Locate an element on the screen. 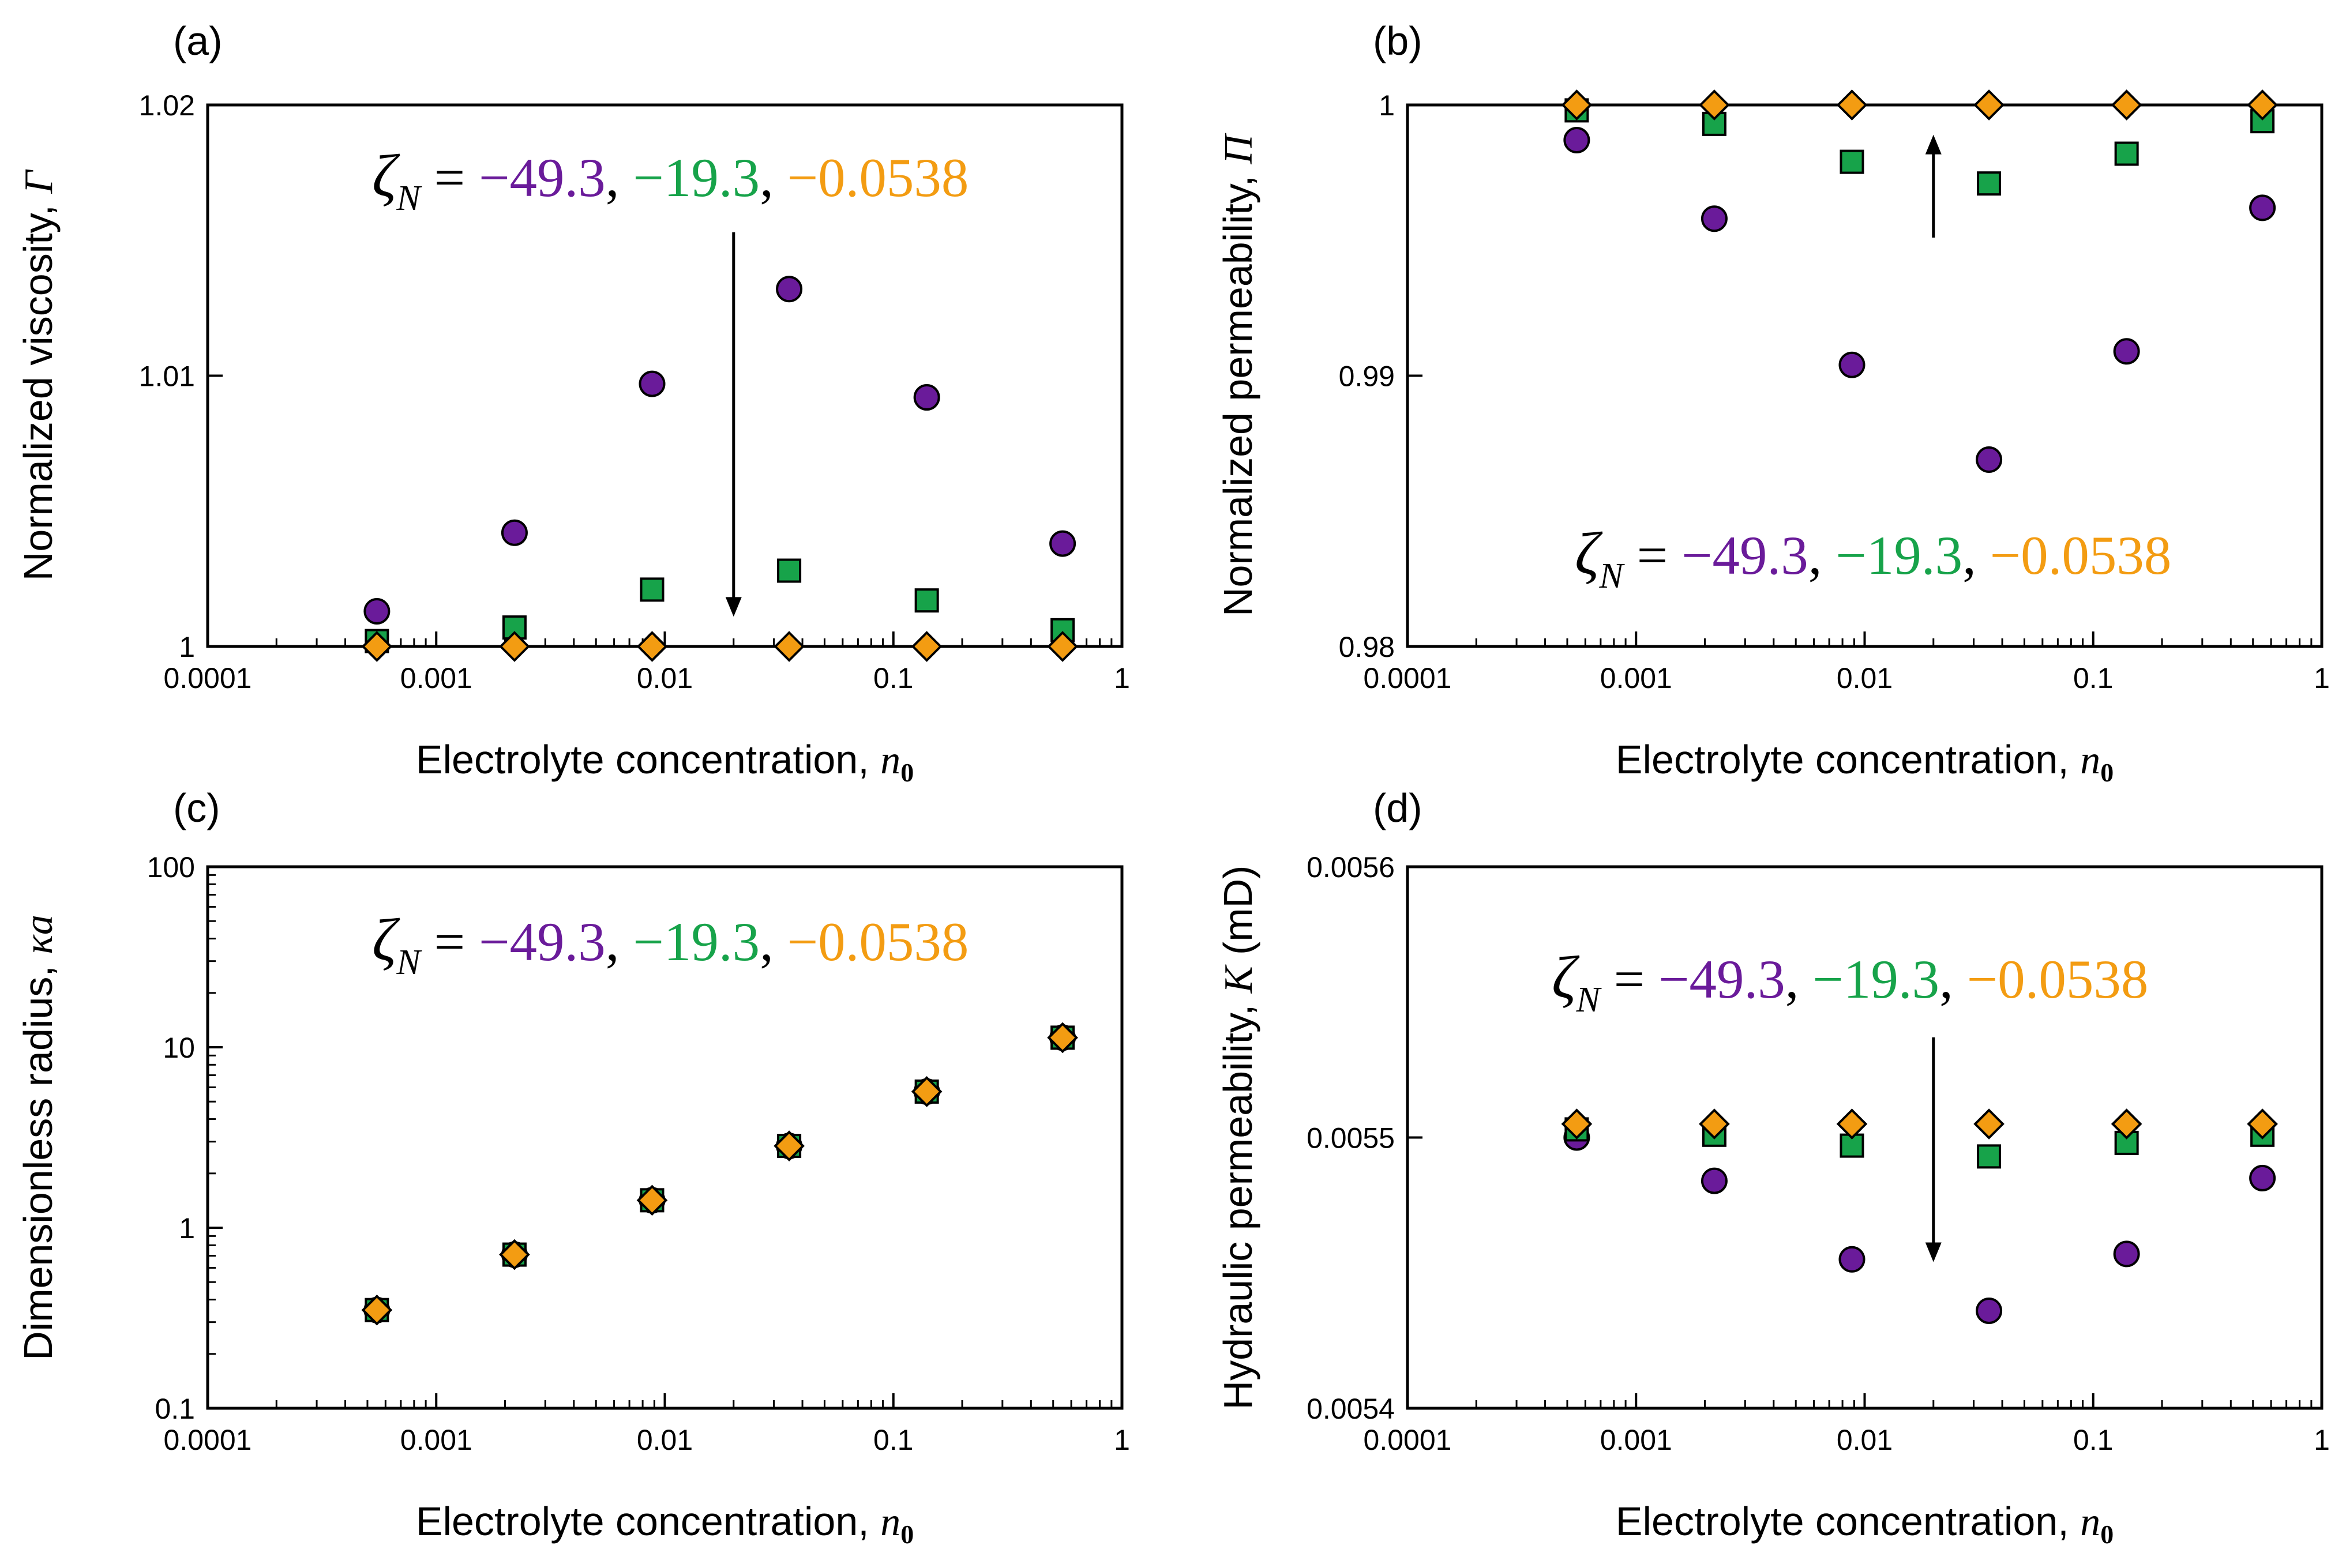 This screenshot has height=1568, width=2346. y-tick-label: 0.0056 is located at coordinates (1351, 867).